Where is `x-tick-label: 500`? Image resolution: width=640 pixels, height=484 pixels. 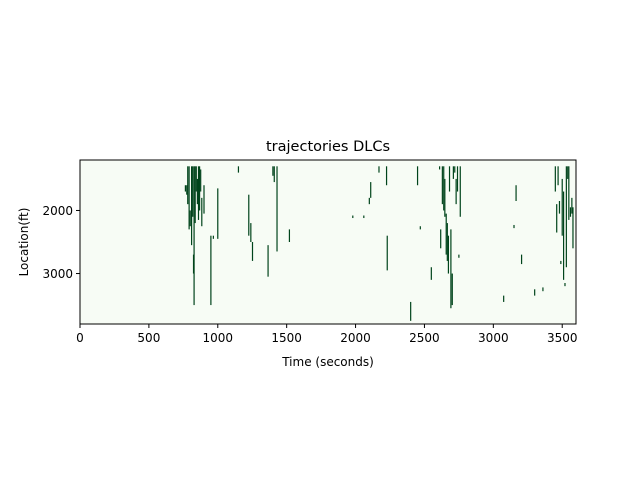
x-tick-label: 500 is located at coordinates (148, 338).